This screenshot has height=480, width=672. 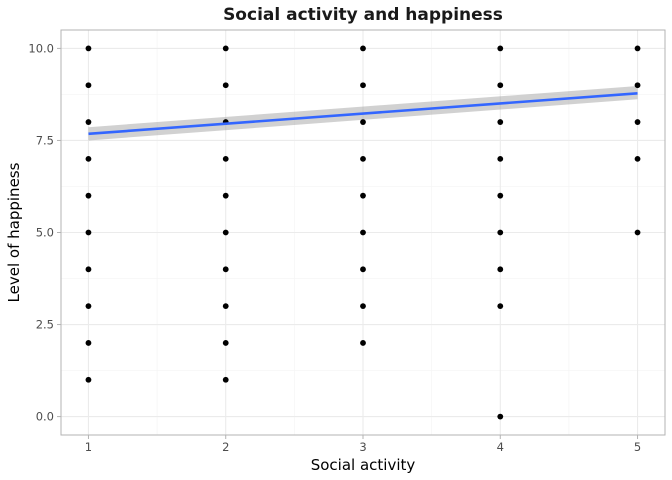 What do you see at coordinates (88, 447) in the screenshot?
I see `x-tick-label: 1` at bounding box center [88, 447].